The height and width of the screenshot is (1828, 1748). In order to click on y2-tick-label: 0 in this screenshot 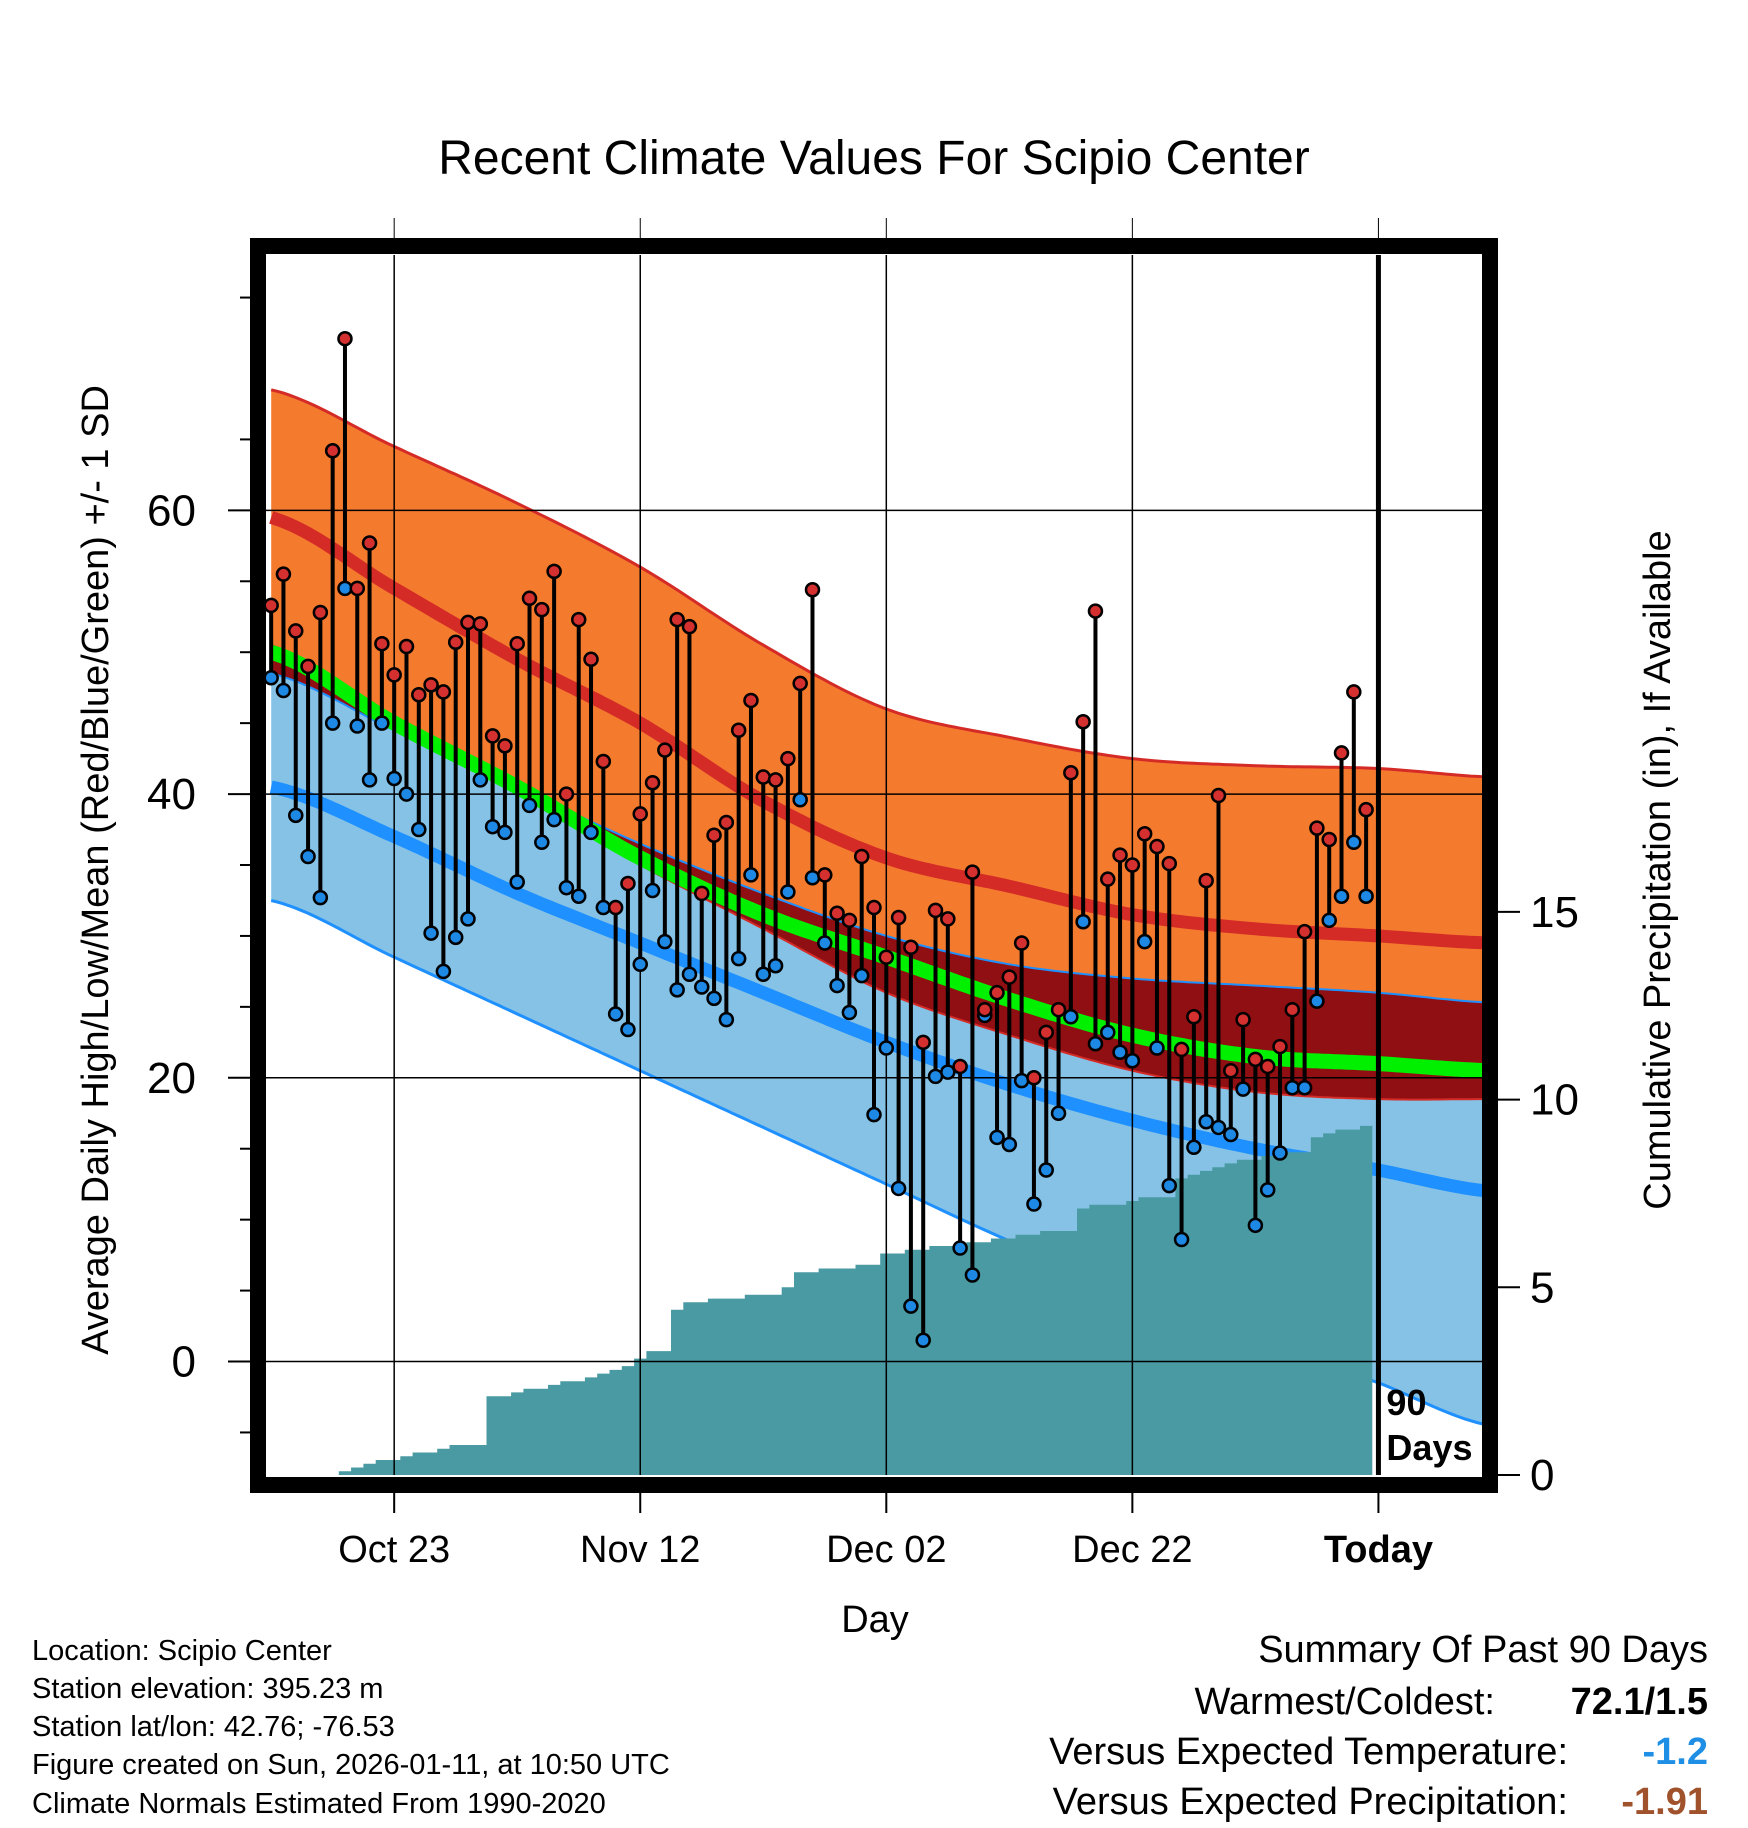, I will do `click(1542, 1475)`.